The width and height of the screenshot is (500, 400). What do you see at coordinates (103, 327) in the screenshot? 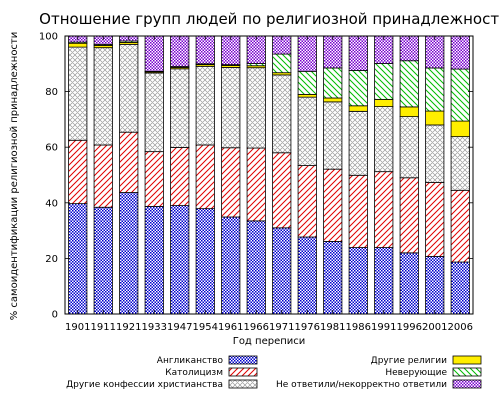
I see `x-tick-label: 1911` at bounding box center [103, 327].